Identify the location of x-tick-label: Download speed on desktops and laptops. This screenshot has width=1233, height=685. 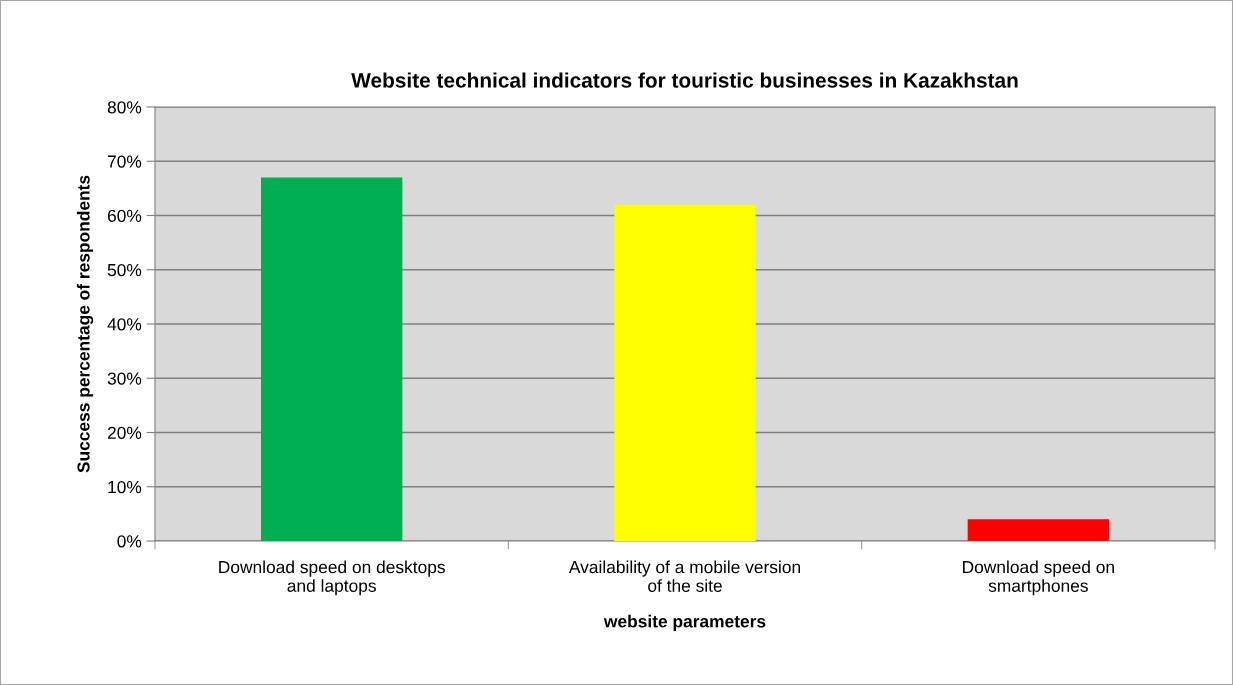
(332, 578).